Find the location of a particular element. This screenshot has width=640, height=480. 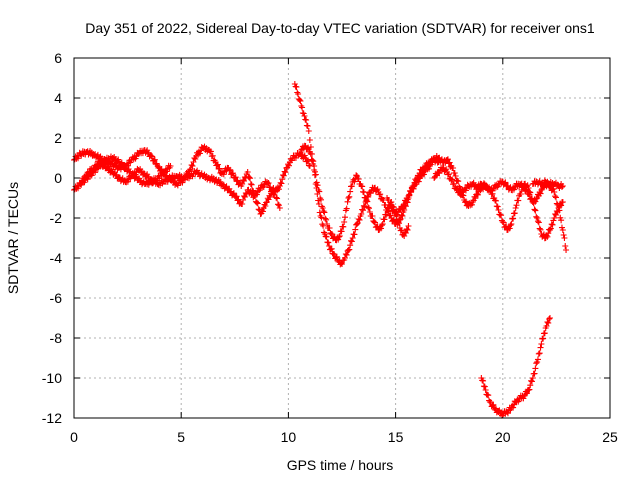

x-tick-label: 15 is located at coordinates (396, 437).